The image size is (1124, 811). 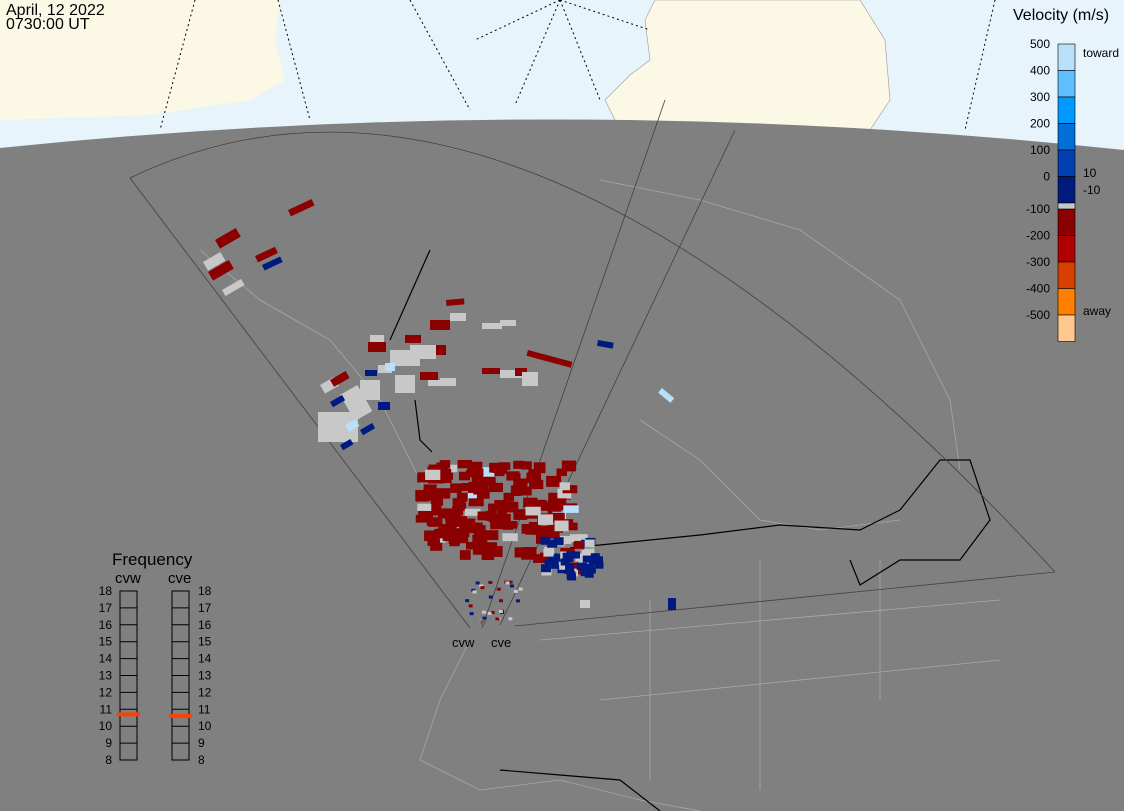 What do you see at coordinates (463, 642) in the screenshot?
I see `radar-label-cvw: cvw` at bounding box center [463, 642].